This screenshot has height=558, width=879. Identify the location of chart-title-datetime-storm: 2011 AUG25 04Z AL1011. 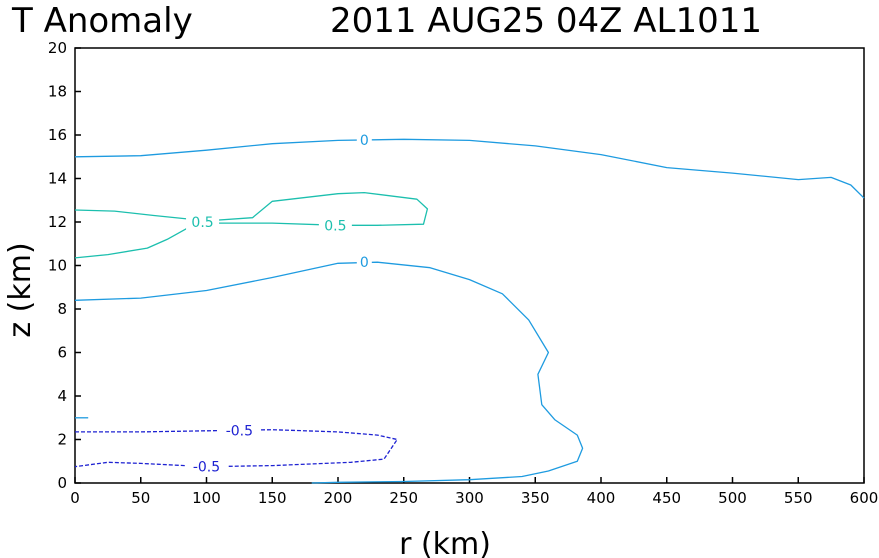
(546, 21).